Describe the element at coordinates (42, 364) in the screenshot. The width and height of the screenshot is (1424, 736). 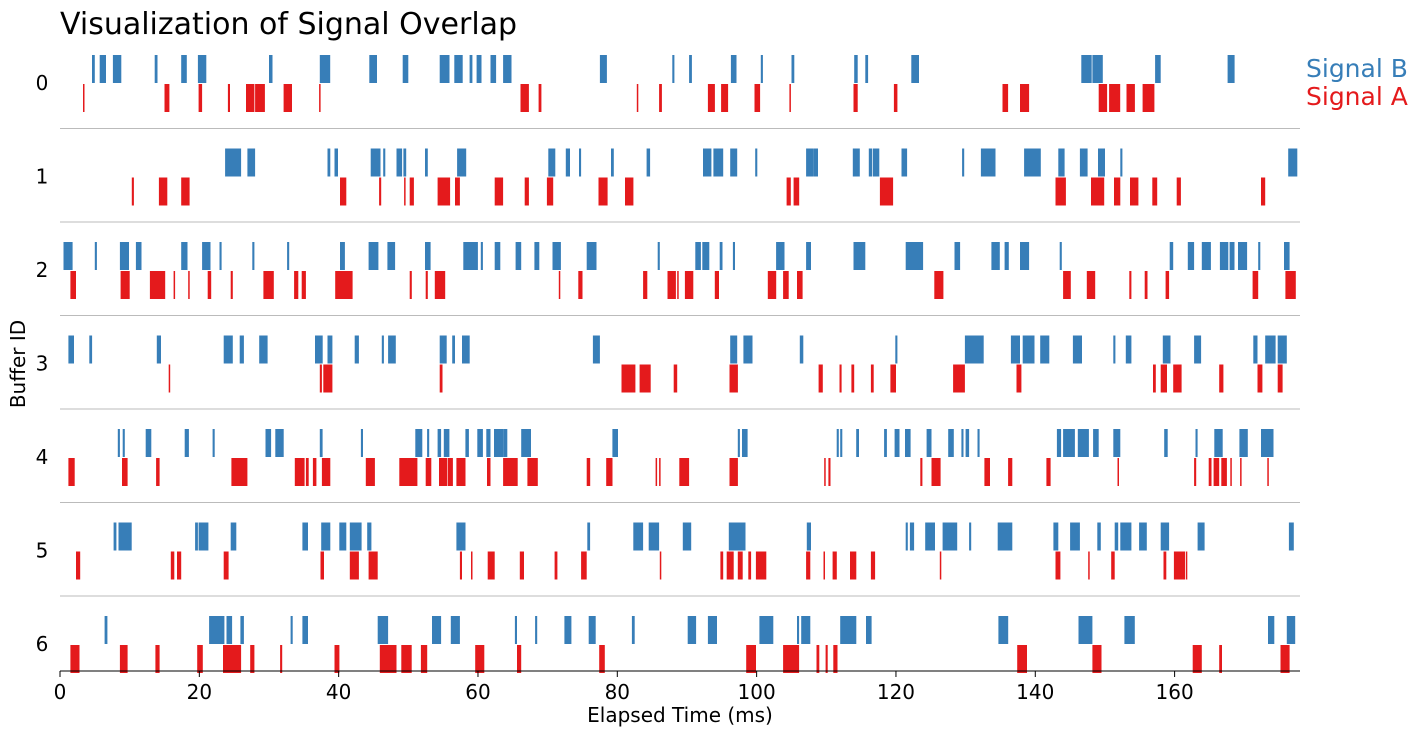
I see `buffer-label-3: 3` at that location.